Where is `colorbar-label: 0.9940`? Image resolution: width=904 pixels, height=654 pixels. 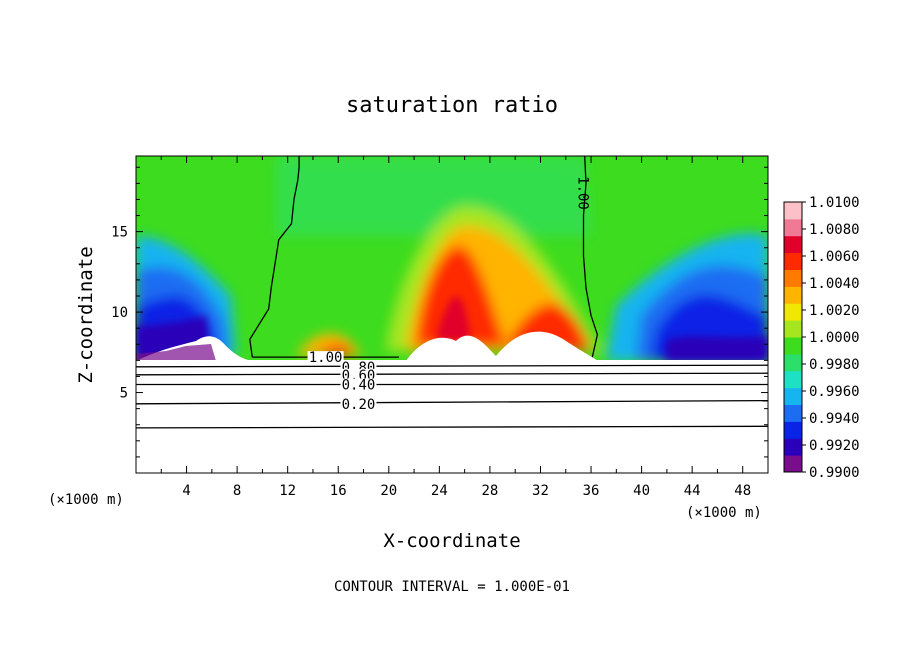 colorbar-label: 0.9940 is located at coordinates (834, 419).